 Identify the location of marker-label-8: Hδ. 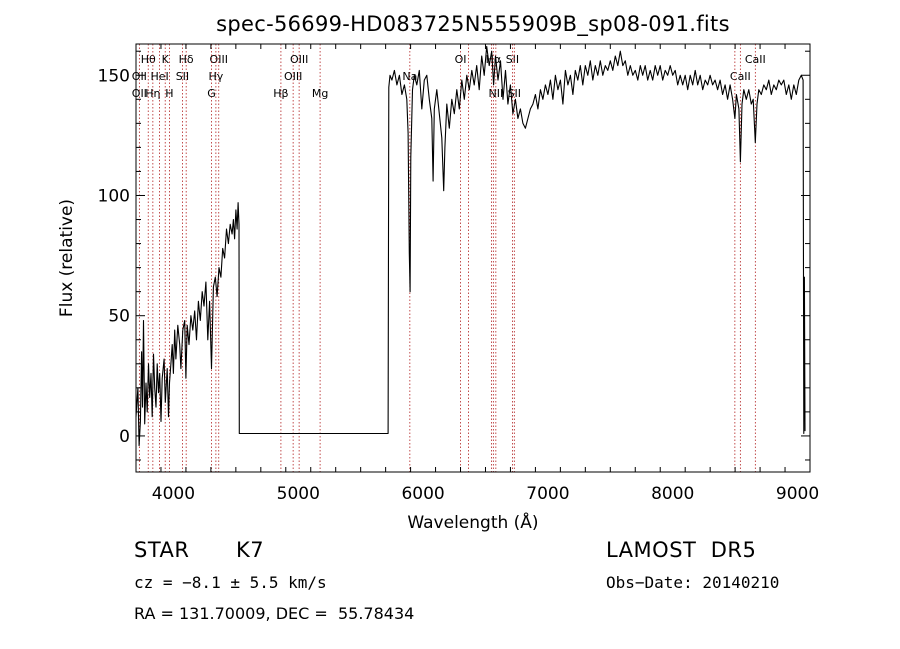
(186, 59).